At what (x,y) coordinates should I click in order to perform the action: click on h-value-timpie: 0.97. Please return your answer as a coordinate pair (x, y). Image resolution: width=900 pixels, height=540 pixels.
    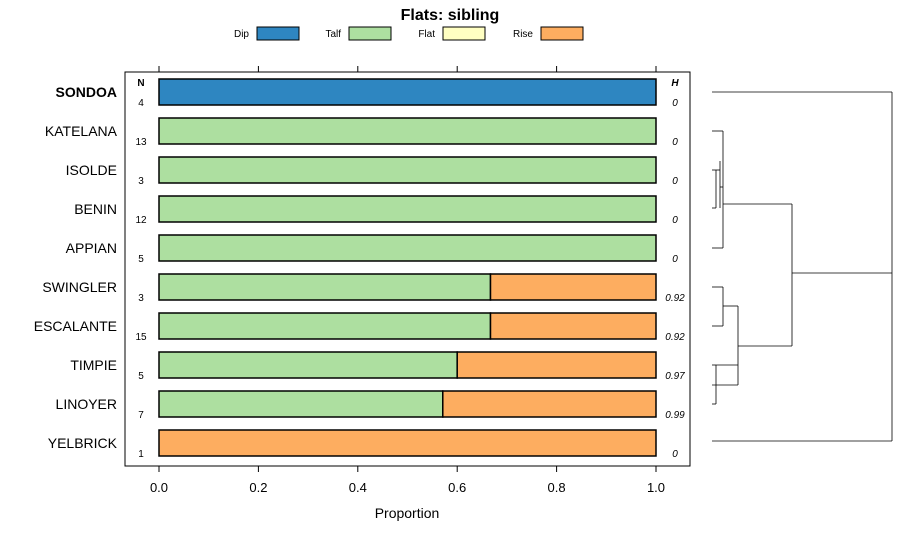
    Looking at the image, I should click on (675, 376).